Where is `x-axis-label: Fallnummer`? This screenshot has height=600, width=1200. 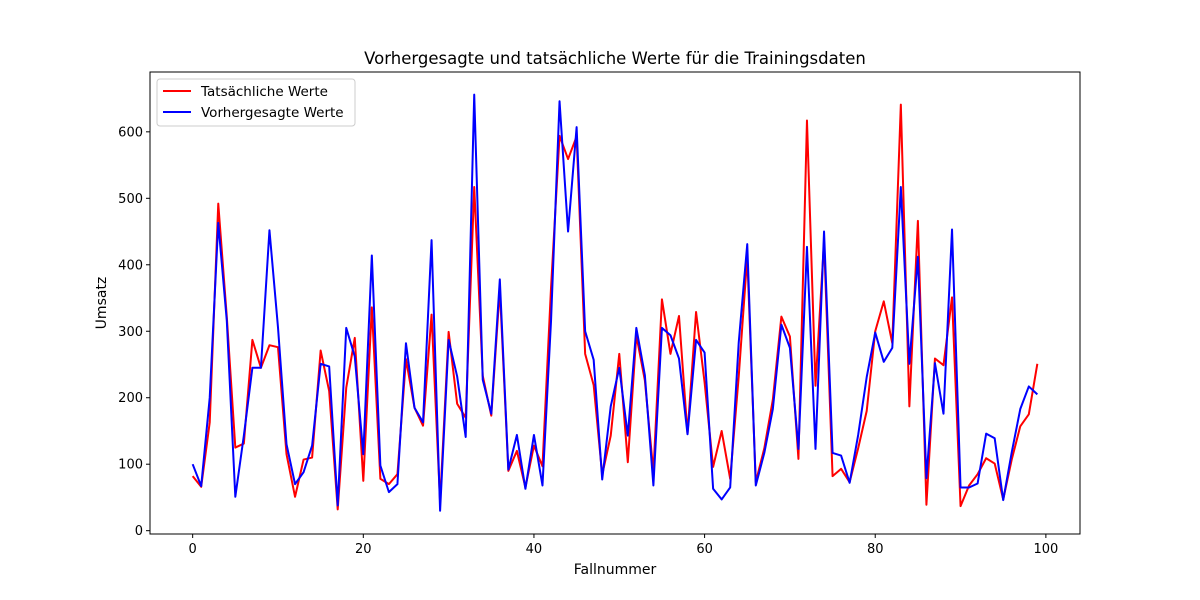 x-axis-label: Fallnummer is located at coordinates (615, 570).